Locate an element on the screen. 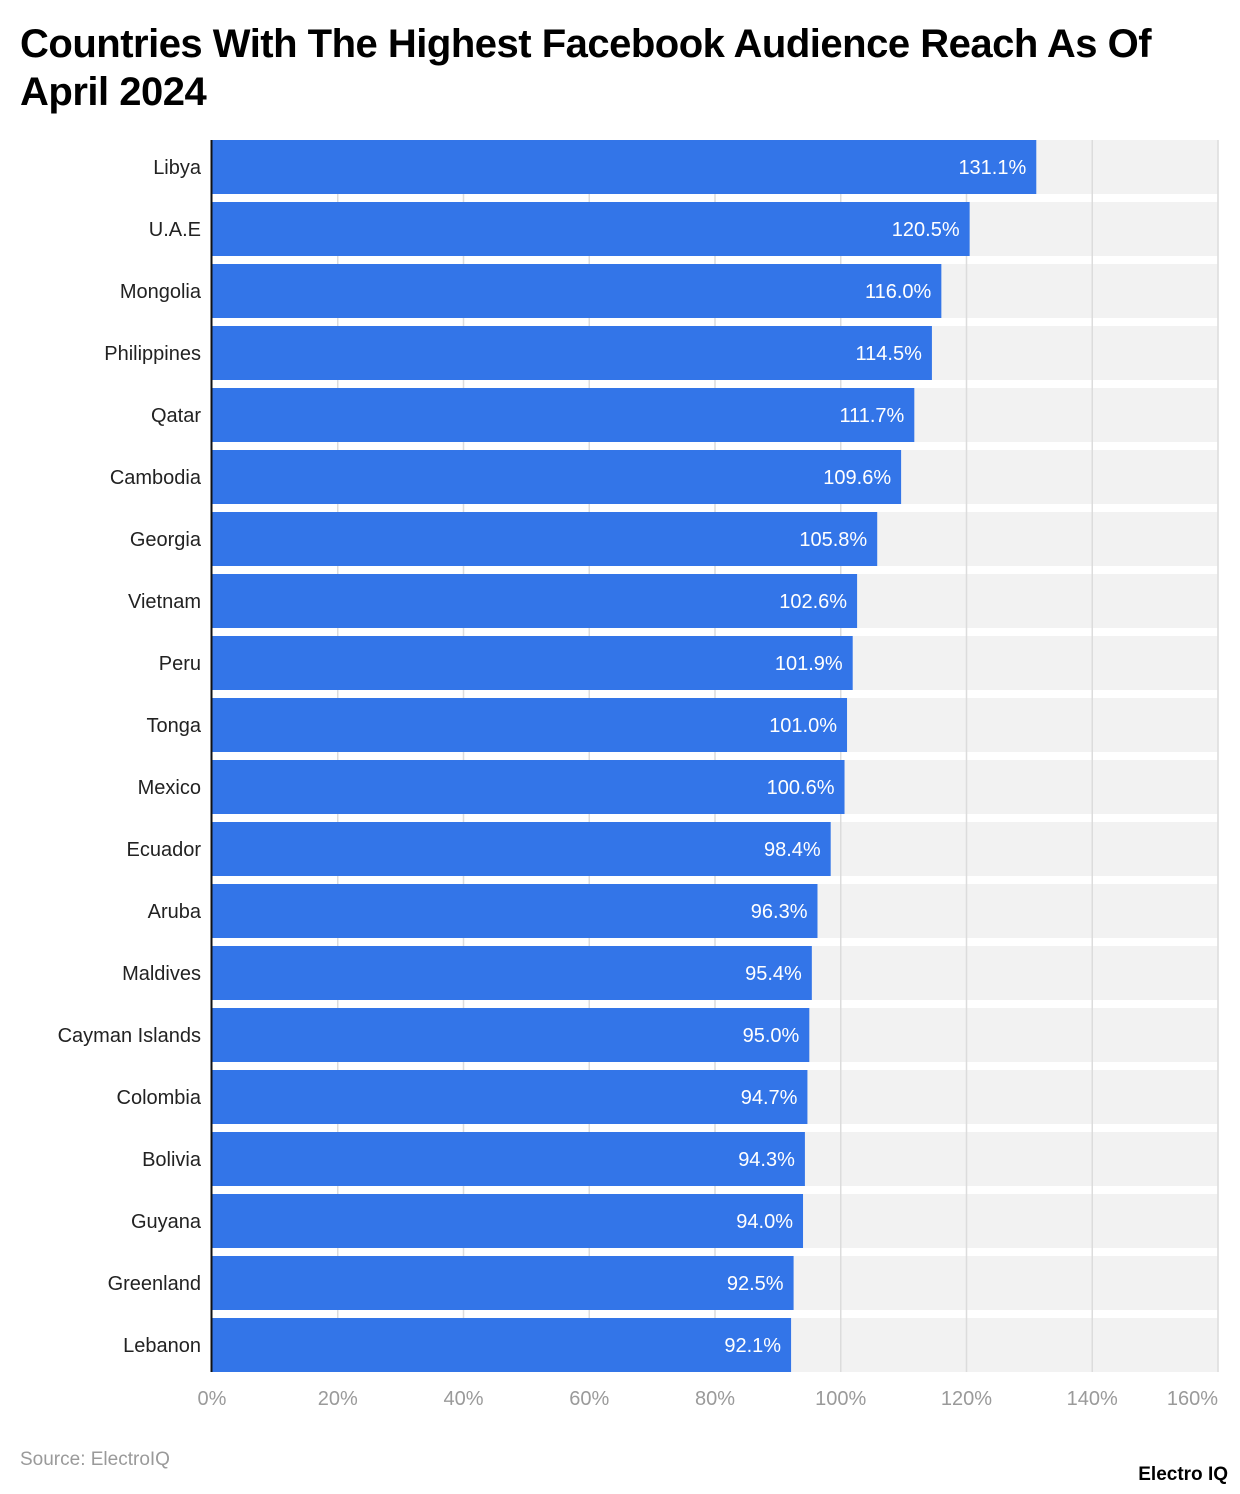 This screenshot has width=1240, height=1494. bar-vietnam is located at coordinates (535, 601).